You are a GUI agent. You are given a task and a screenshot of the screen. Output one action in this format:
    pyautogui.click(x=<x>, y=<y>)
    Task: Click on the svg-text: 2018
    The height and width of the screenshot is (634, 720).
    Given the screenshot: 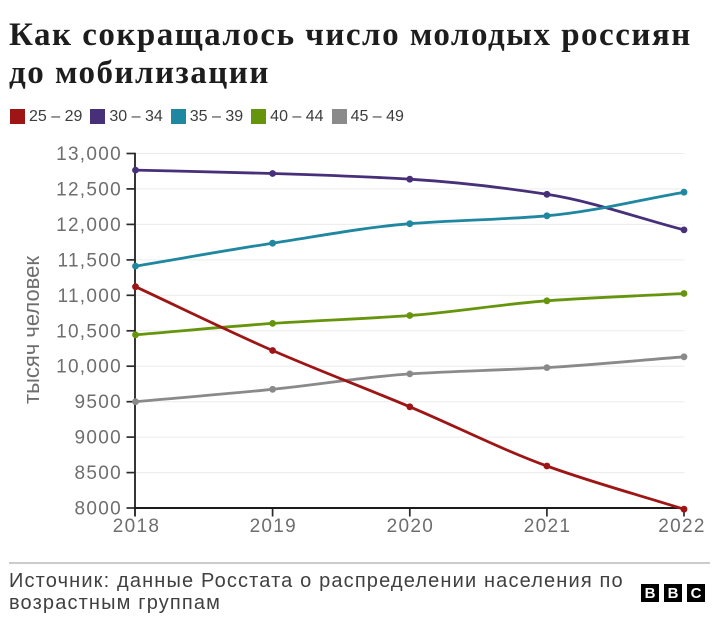 What is the action you would take?
    pyautogui.click(x=136, y=526)
    